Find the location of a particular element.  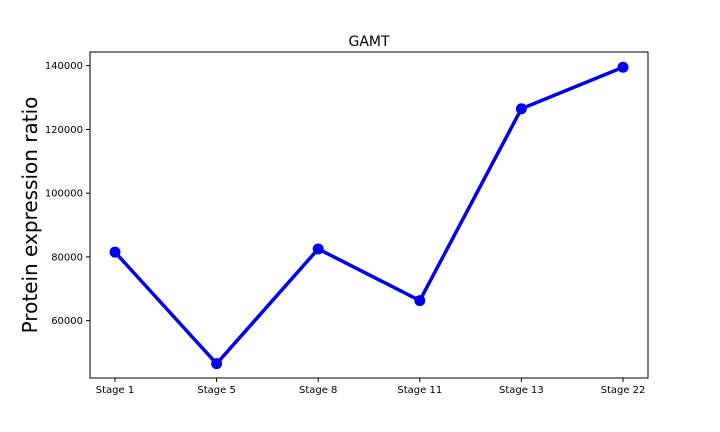

x-tick-label: Stage 13 is located at coordinates (521, 390).